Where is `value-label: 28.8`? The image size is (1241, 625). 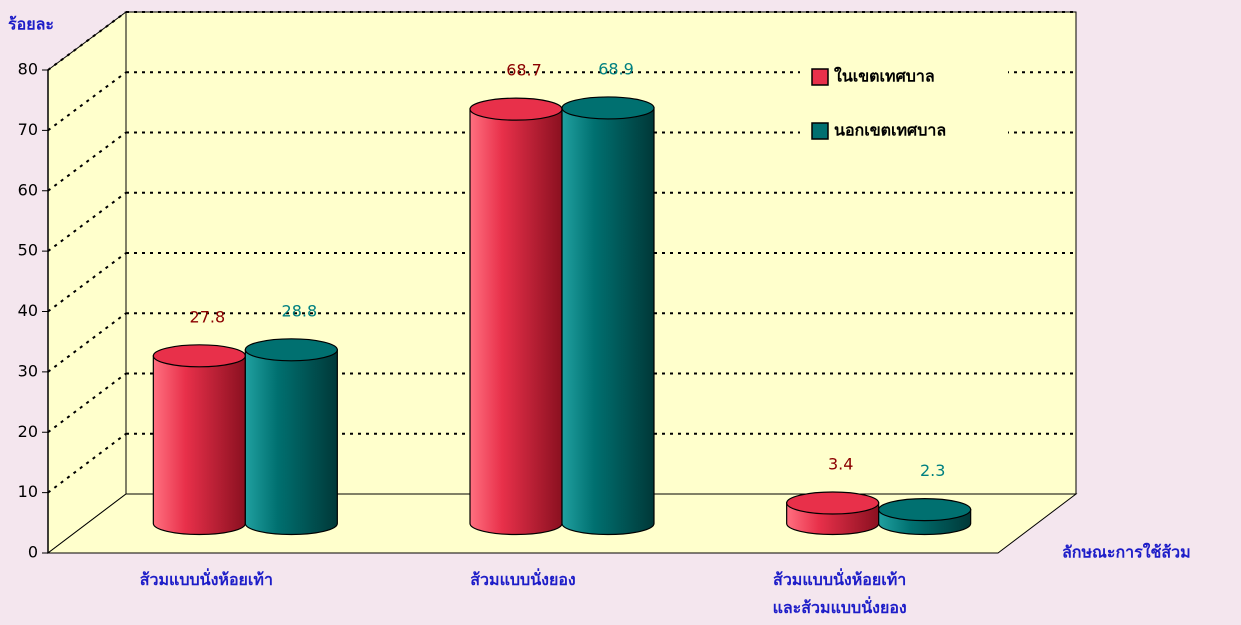 value-label: 28.8 is located at coordinates (300, 310).